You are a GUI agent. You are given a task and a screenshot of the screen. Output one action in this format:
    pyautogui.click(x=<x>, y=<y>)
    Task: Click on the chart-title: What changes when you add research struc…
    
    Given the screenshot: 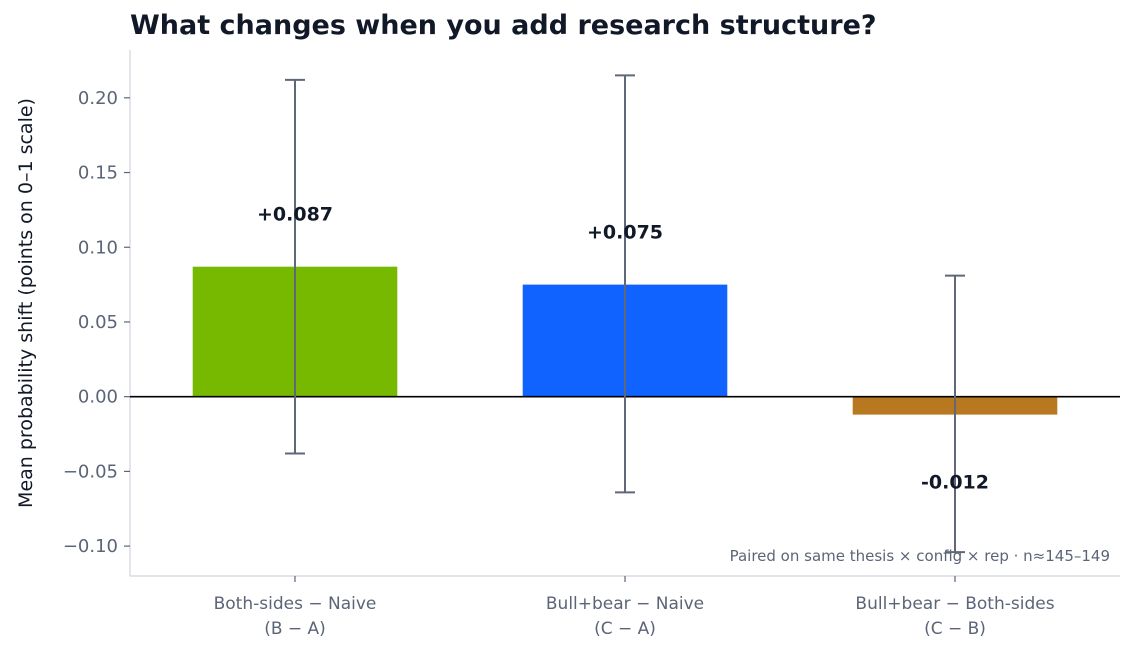 What is the action you would take?
    pyautogui.click(x=503, y=25)
    